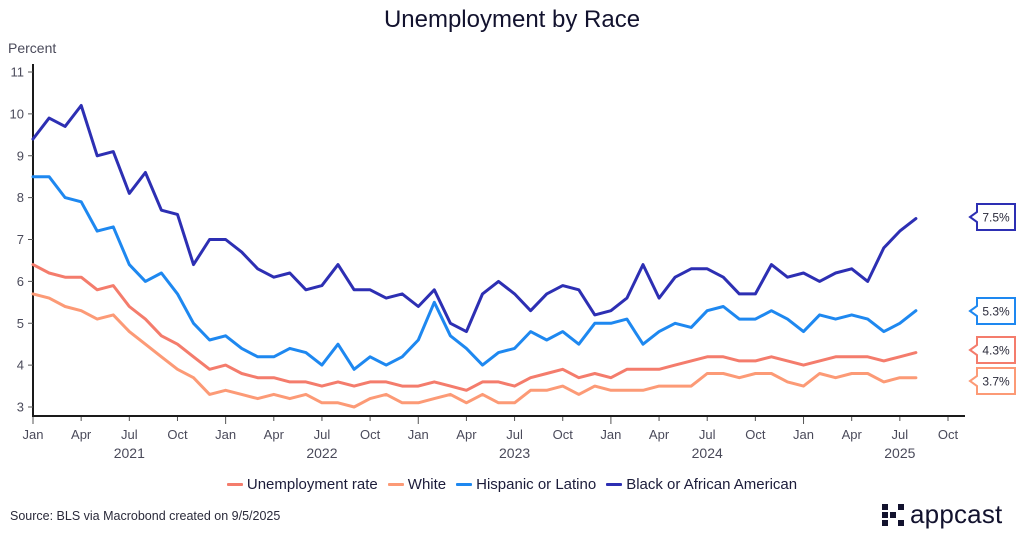 The image size is (1024, 536). I want to click on legend-item: Hispanic or Latino, so click(526, 484).